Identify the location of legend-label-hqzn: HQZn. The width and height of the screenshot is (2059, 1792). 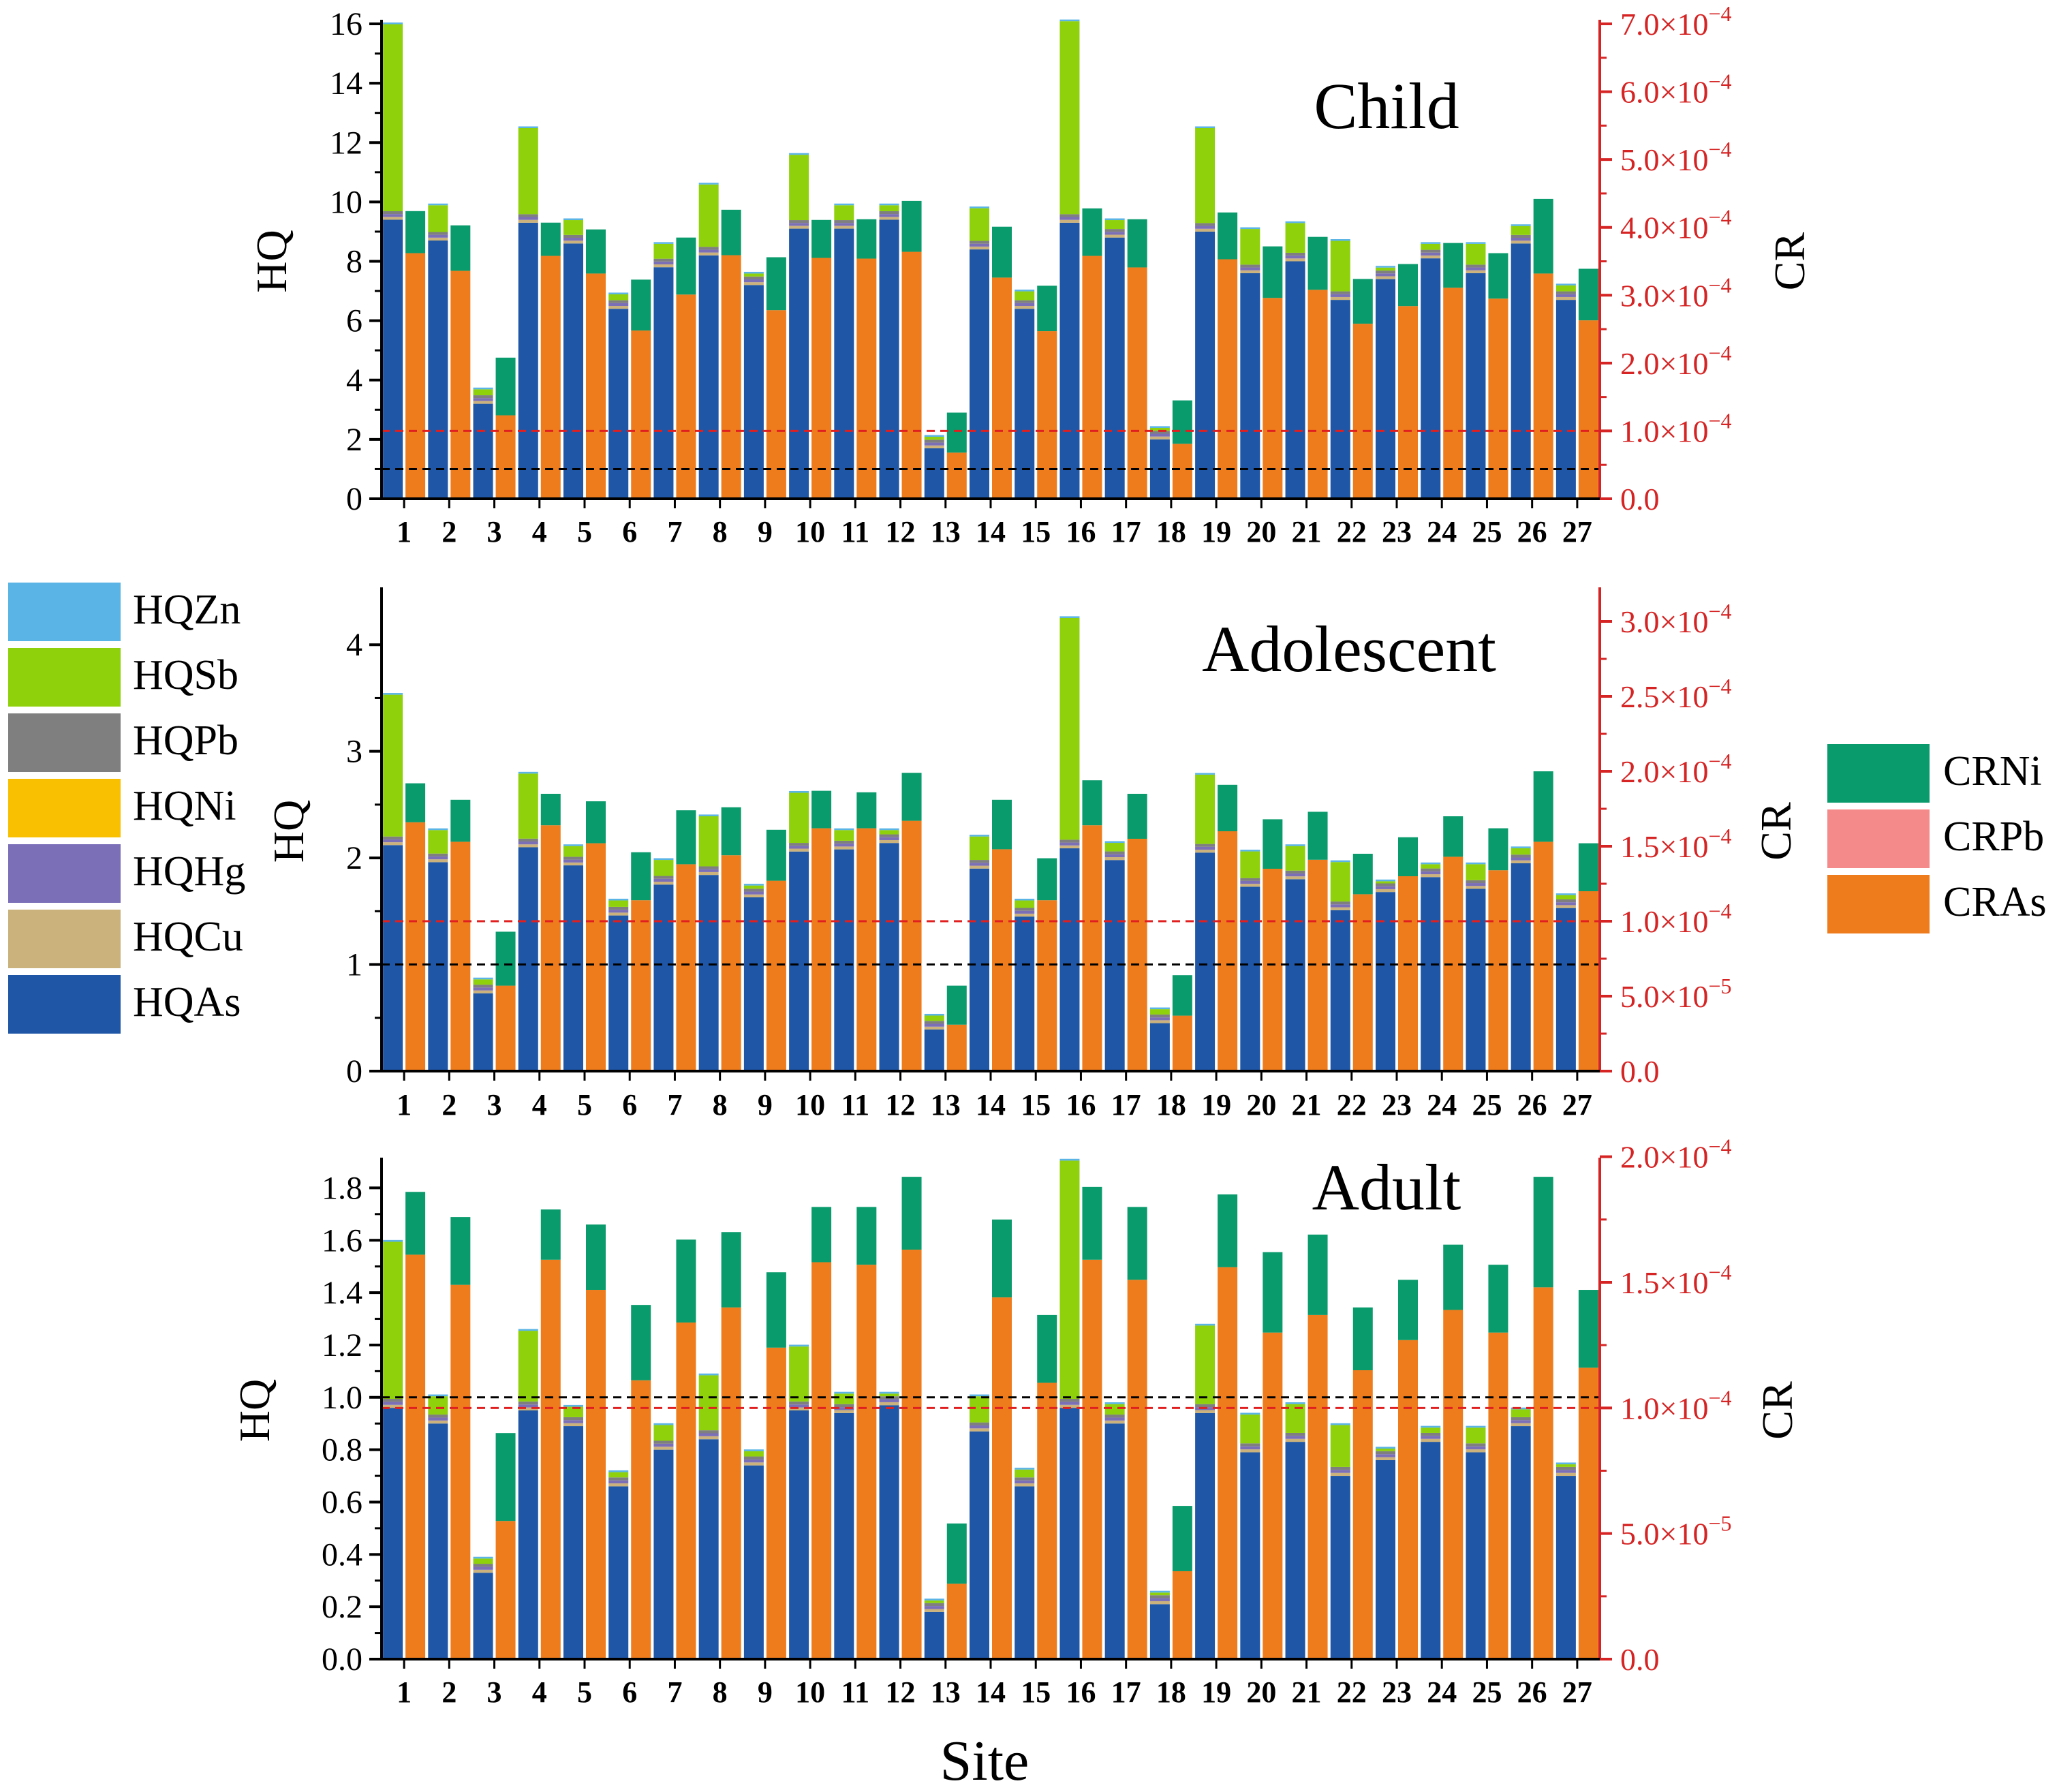
(187, 610).